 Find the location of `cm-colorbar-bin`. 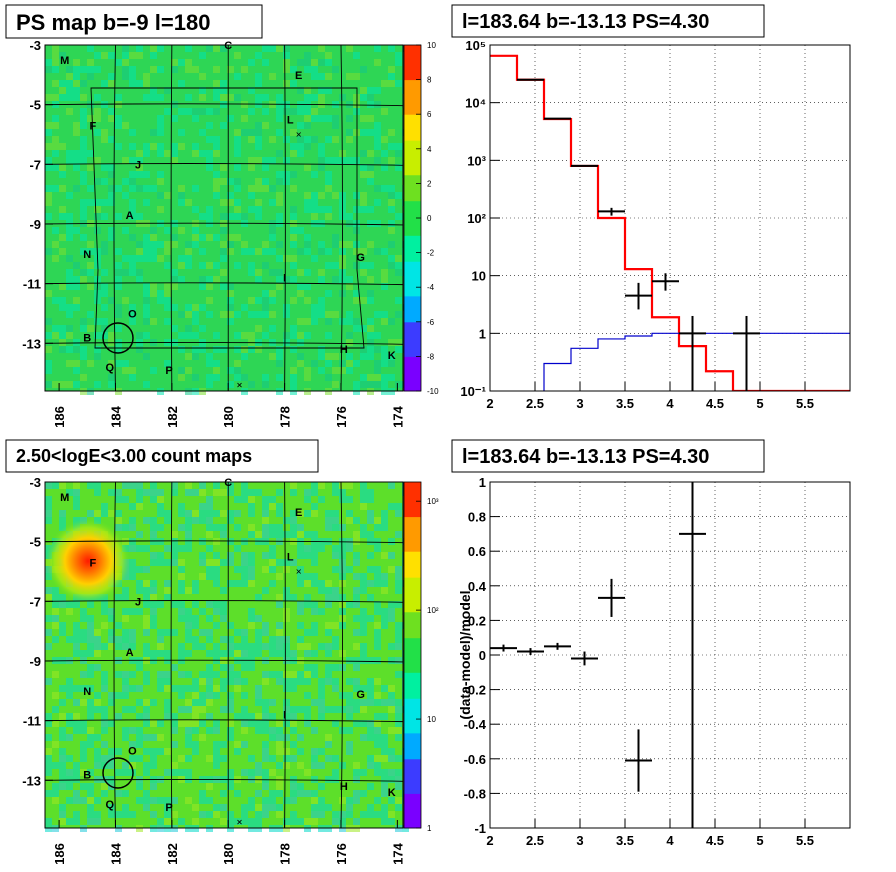

cm-colorbar-bin is located at coordinates (412, 504).